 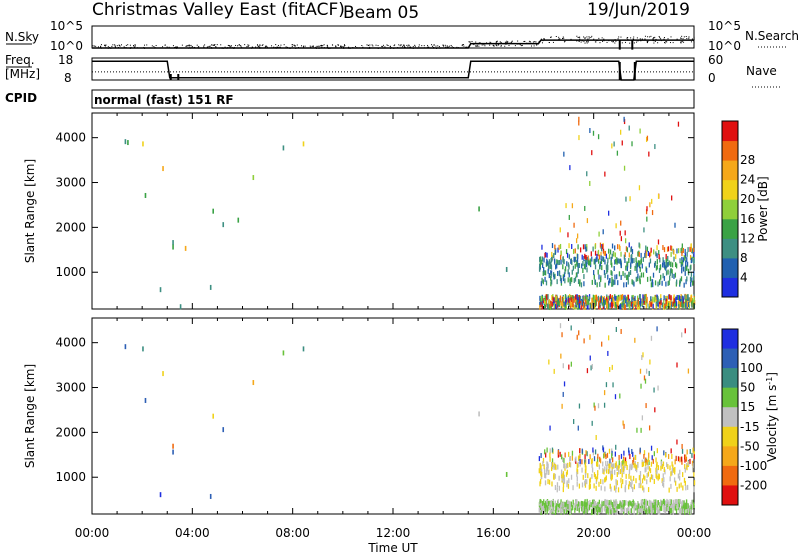 What do you see at coordinates (292, 533) in the screenshot?
I see `x-tick-label: 08:00` at bounding box center [292, 533].